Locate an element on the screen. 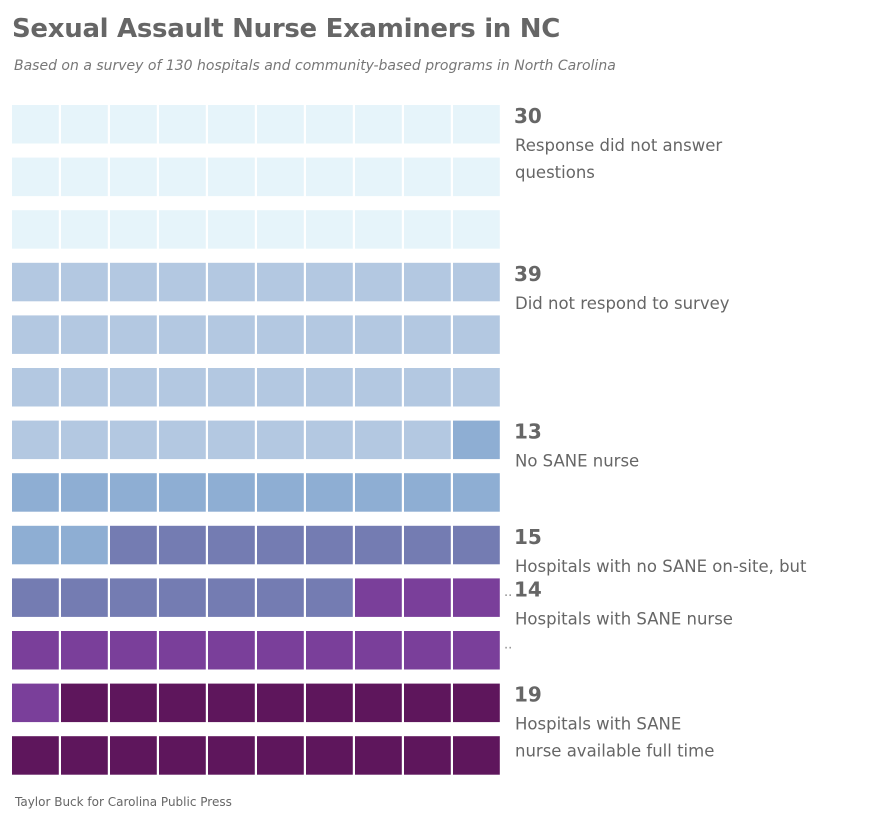  chart-title: Sexual Assault Nurse Examiners in NC is located at coordinates (286, 29).